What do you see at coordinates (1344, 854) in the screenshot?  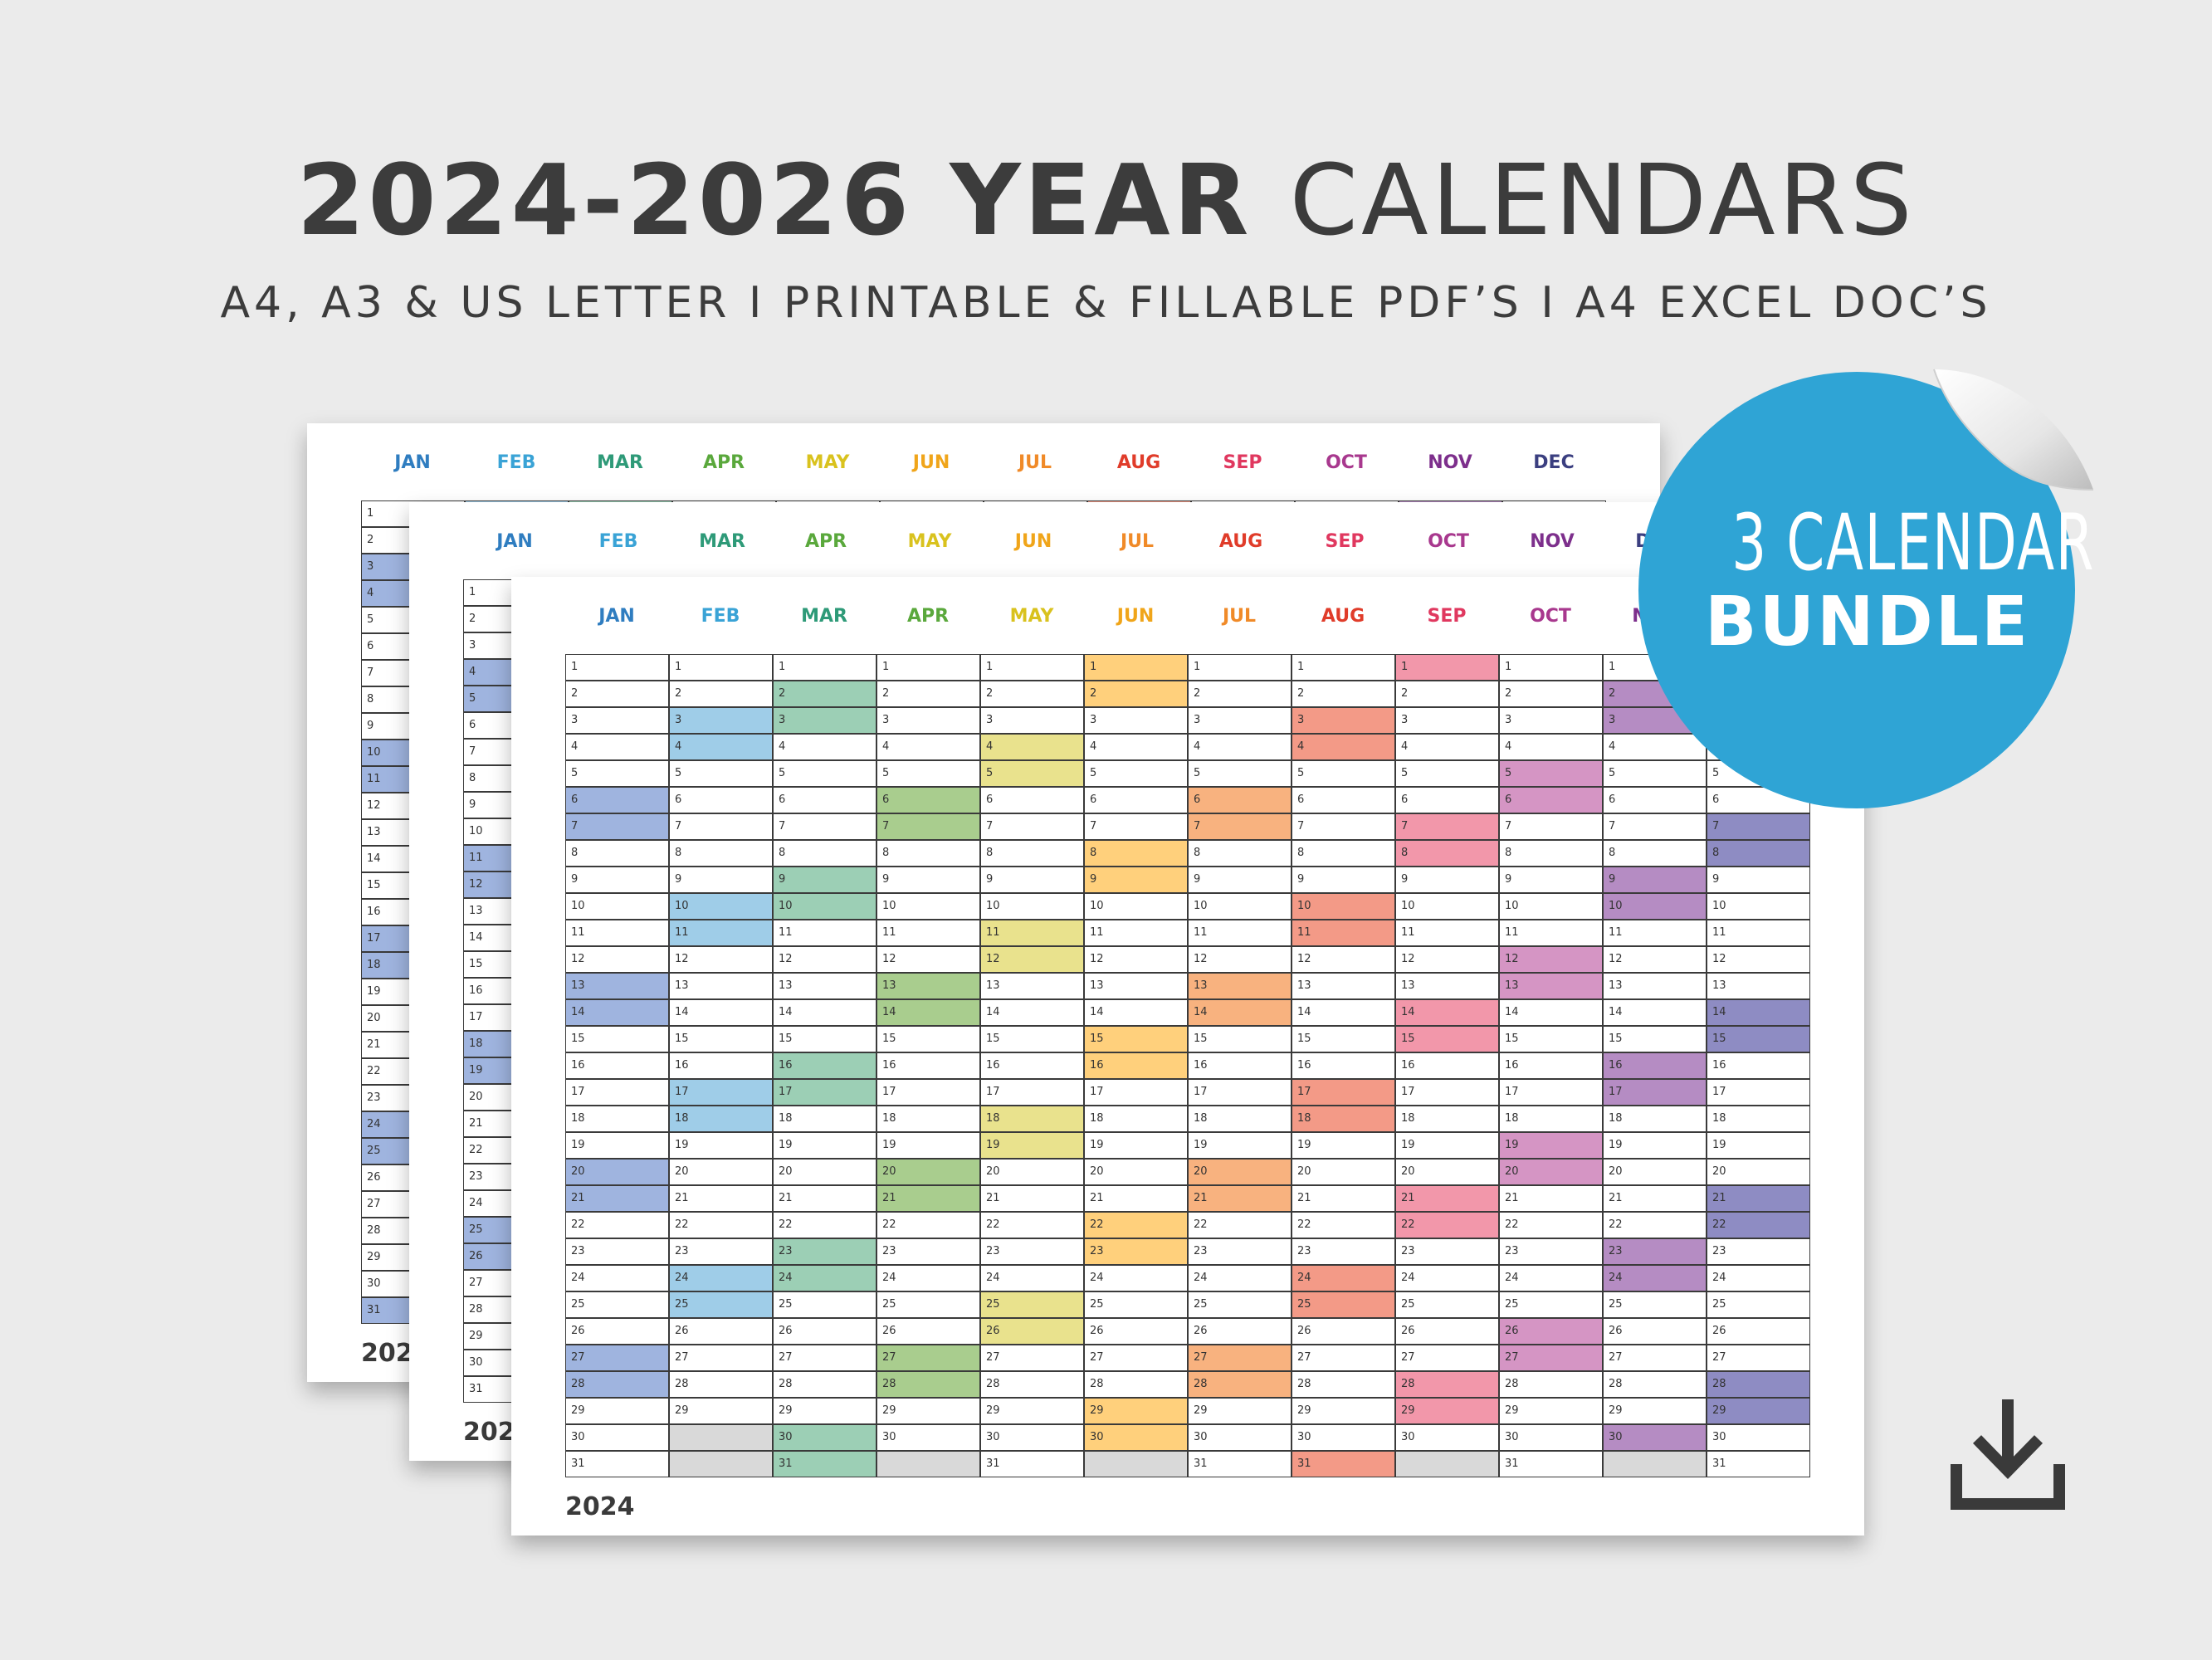 I see `day-cell: 8` at bounding box center [1344, 854].